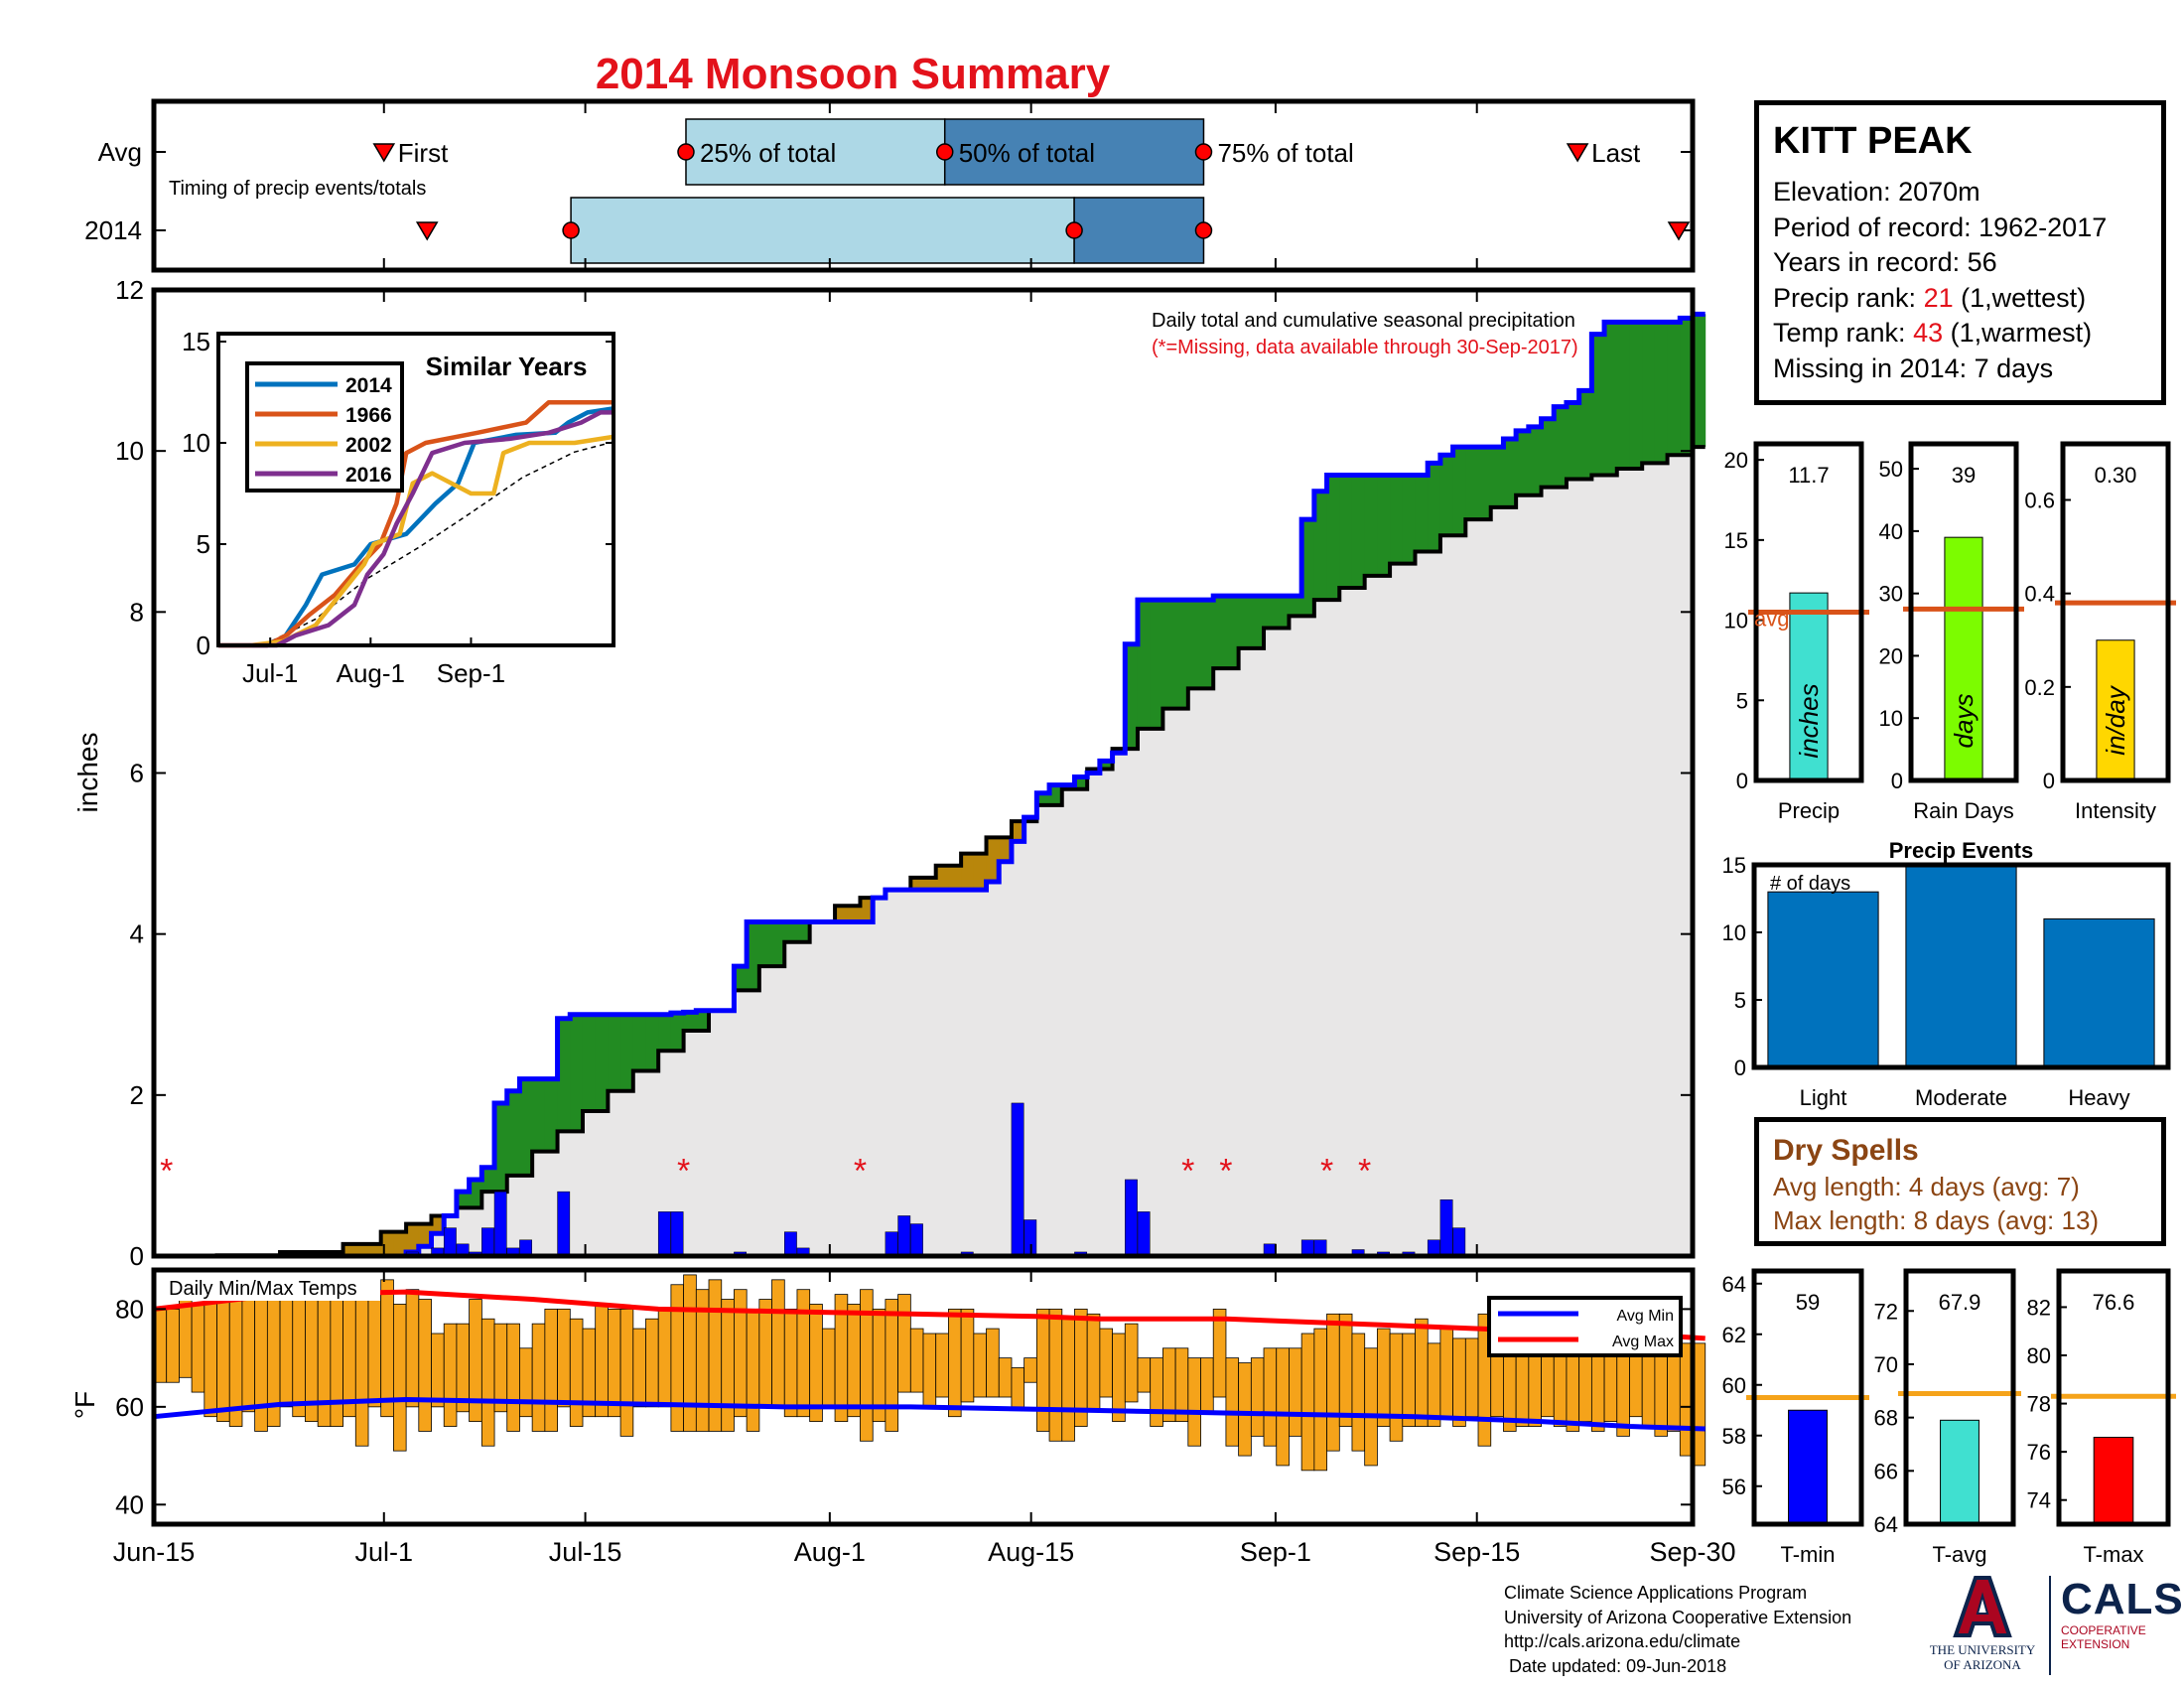 This screenshot has height=1688, width=2184. I want to click on events-y-tick-label: 15, so click(1734, 865).